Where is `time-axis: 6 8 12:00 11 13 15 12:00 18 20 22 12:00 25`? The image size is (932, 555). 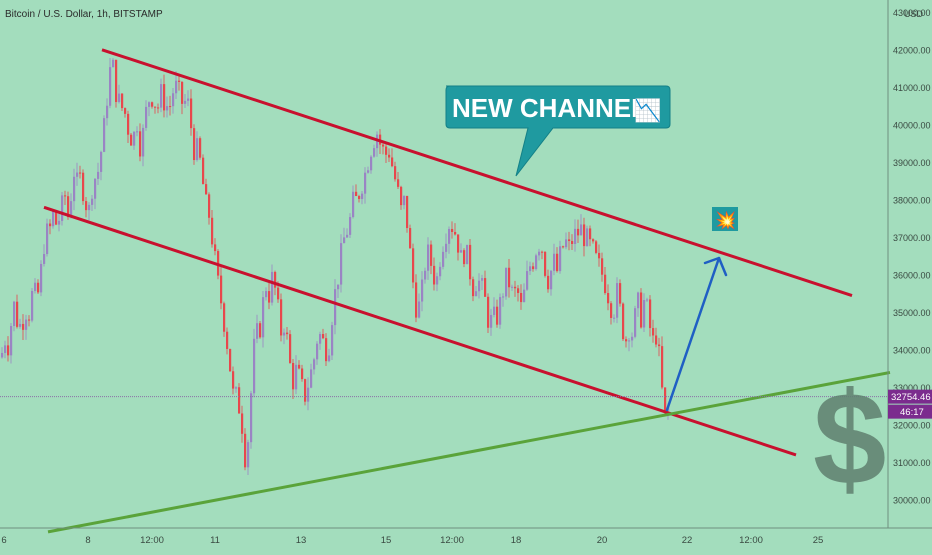 time-axis: 6 8 12:00 11 13 15 12:00 18 20 22 12:00 25 is located at coordinates (412, 540).